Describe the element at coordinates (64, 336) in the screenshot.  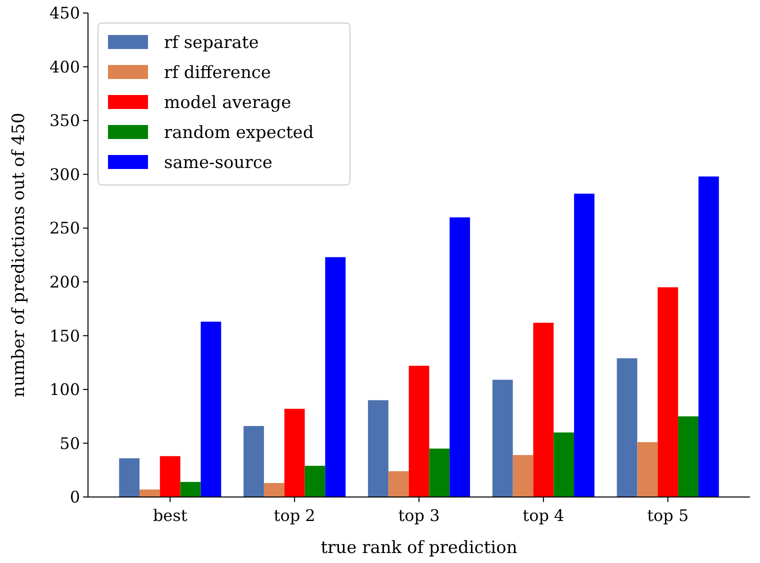
I see `y-tick-label: 150` at that location.